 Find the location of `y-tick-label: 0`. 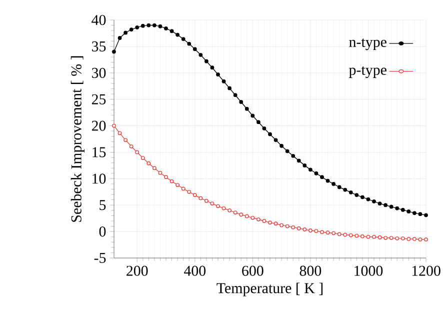

y-tick-label: 0 is located at coordinates (102, 231).